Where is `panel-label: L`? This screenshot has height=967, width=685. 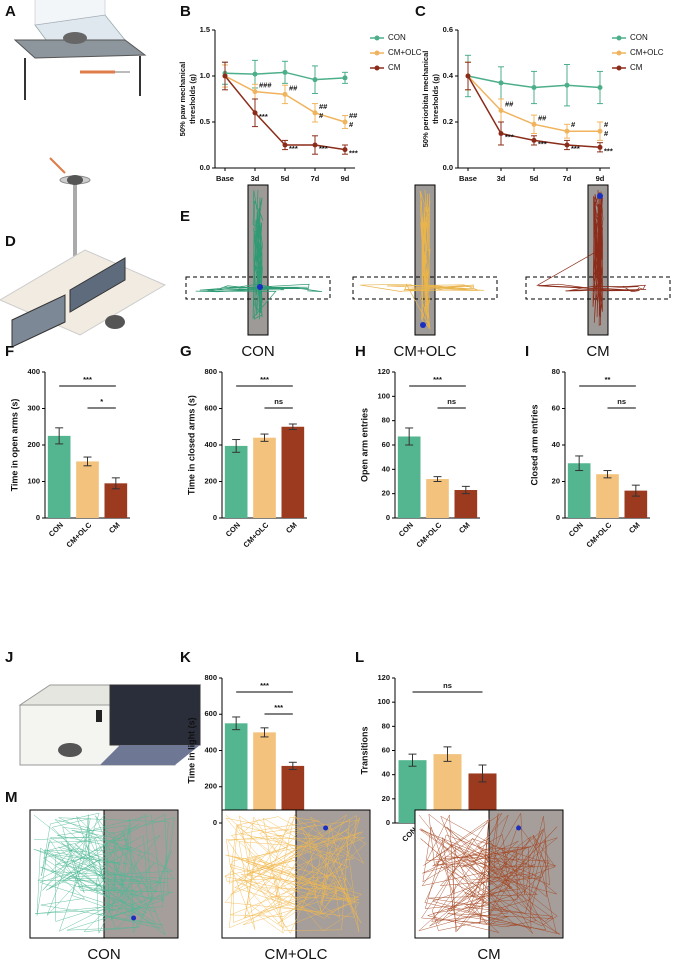
panel-label: L is located at coordinates (359, 657).